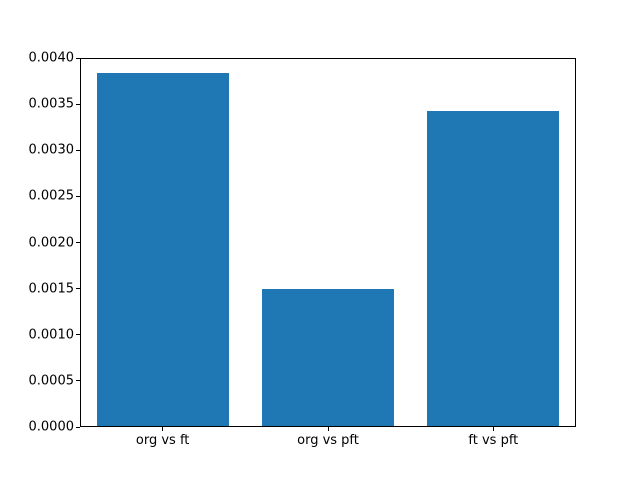 The width and height of the screenshot is (640, 480). What do you see at coordinates (328, 440) in the screenshot?
I see `x-tick-label: org vs pft` at bounding box center [328, 440].